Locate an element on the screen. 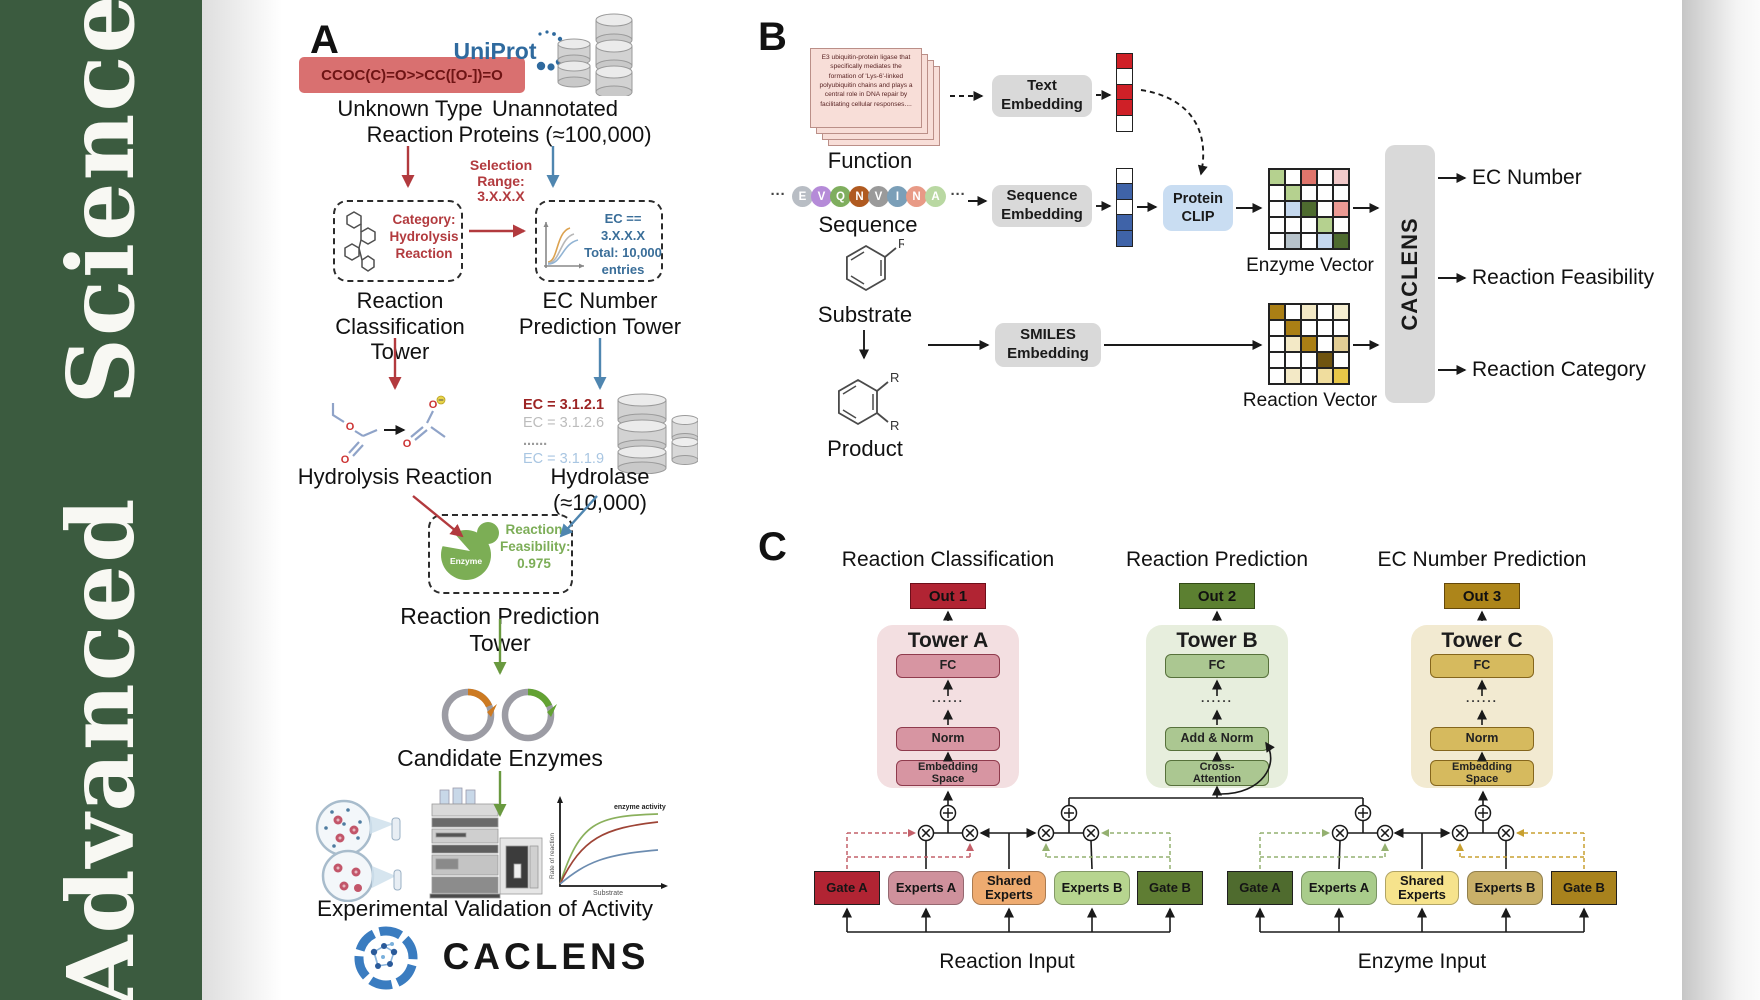 The image size is (1760, 1000). reaction-classification-tower-label: Reaction Classification Tower is located at coordinates (400, 326).